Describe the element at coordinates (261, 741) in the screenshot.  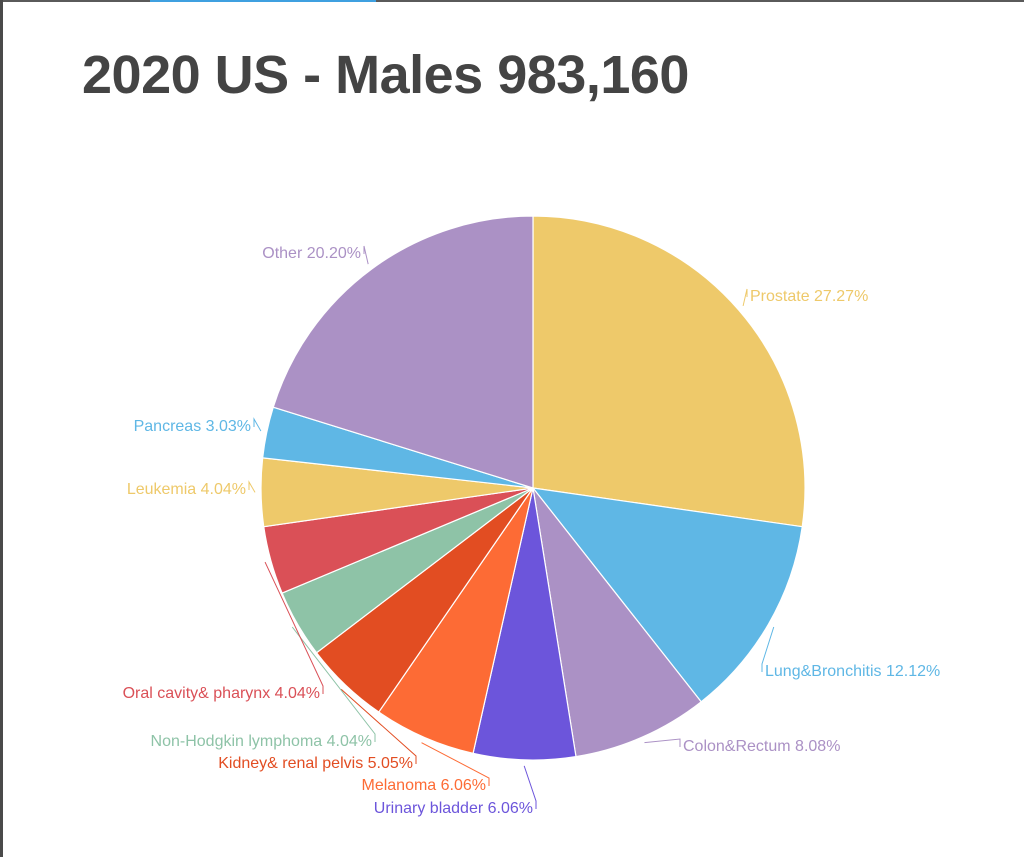
I see `slice-label: Non-Hodgkin lymphoma 4.04%` at that location.